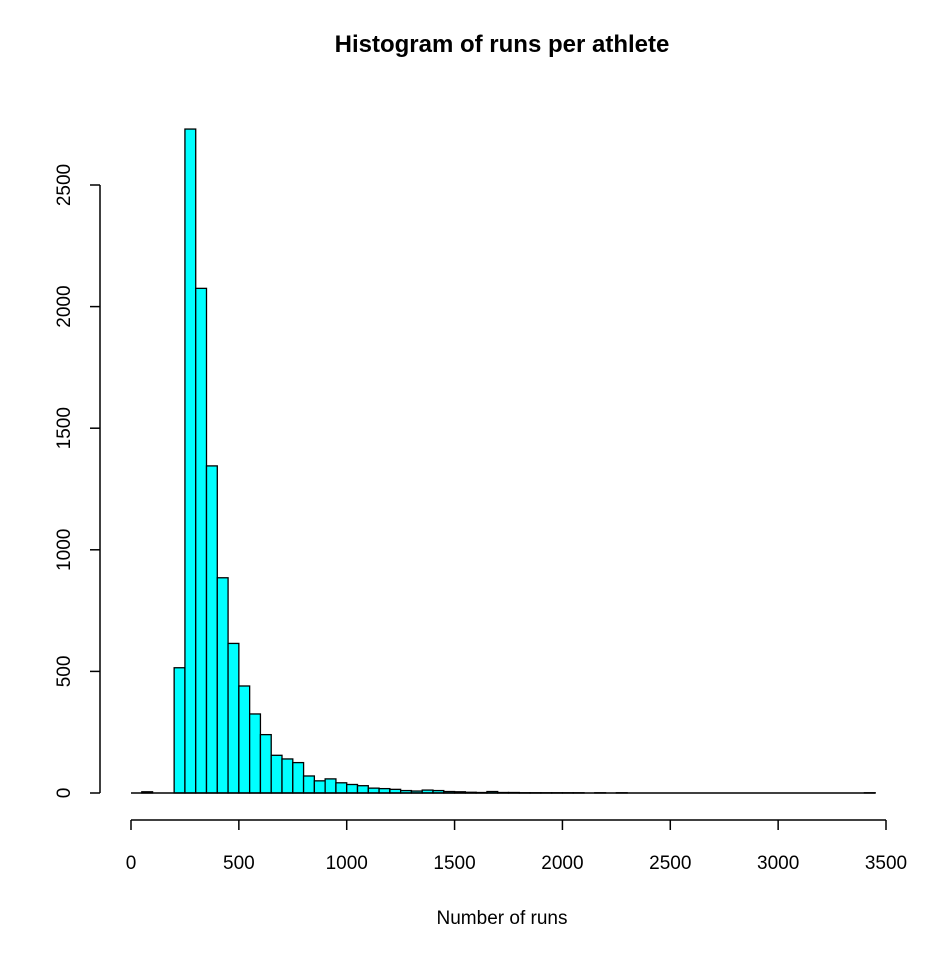 Image resolution: width=950 pixels, height=955 pixels. Describe the element at coordinates (670, 863) in the screenshot. I see `x-tick-label: 2500` at that location.